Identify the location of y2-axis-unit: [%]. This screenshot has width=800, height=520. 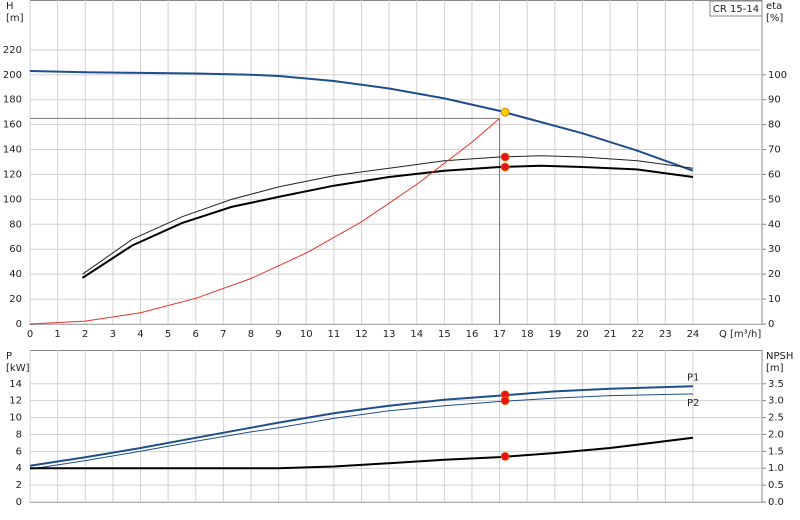
(774, 18).